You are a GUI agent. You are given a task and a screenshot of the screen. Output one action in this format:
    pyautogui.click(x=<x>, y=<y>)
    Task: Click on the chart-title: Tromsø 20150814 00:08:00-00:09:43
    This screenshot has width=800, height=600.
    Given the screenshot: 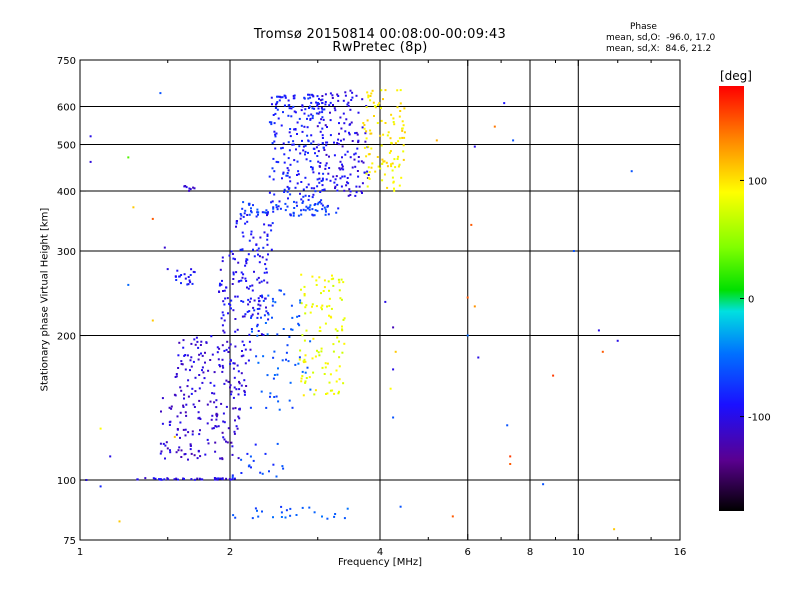 What is the action you would take?
    pyautogui.click(x=380, y=34)
    